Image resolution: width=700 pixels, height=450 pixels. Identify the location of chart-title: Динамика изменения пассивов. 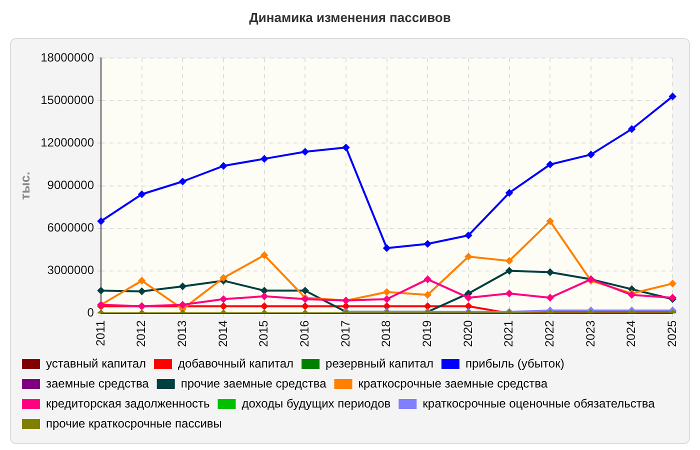
(350, 17).